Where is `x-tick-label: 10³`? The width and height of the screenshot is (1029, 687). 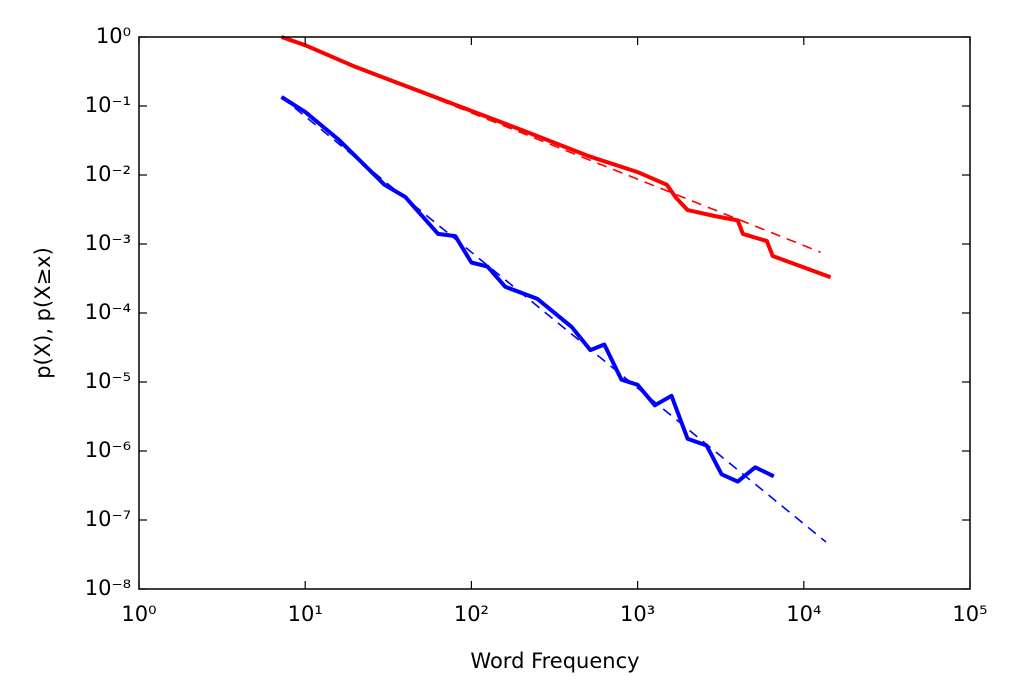
x-tick-label: 10³ is located at coordinates (637, 614).